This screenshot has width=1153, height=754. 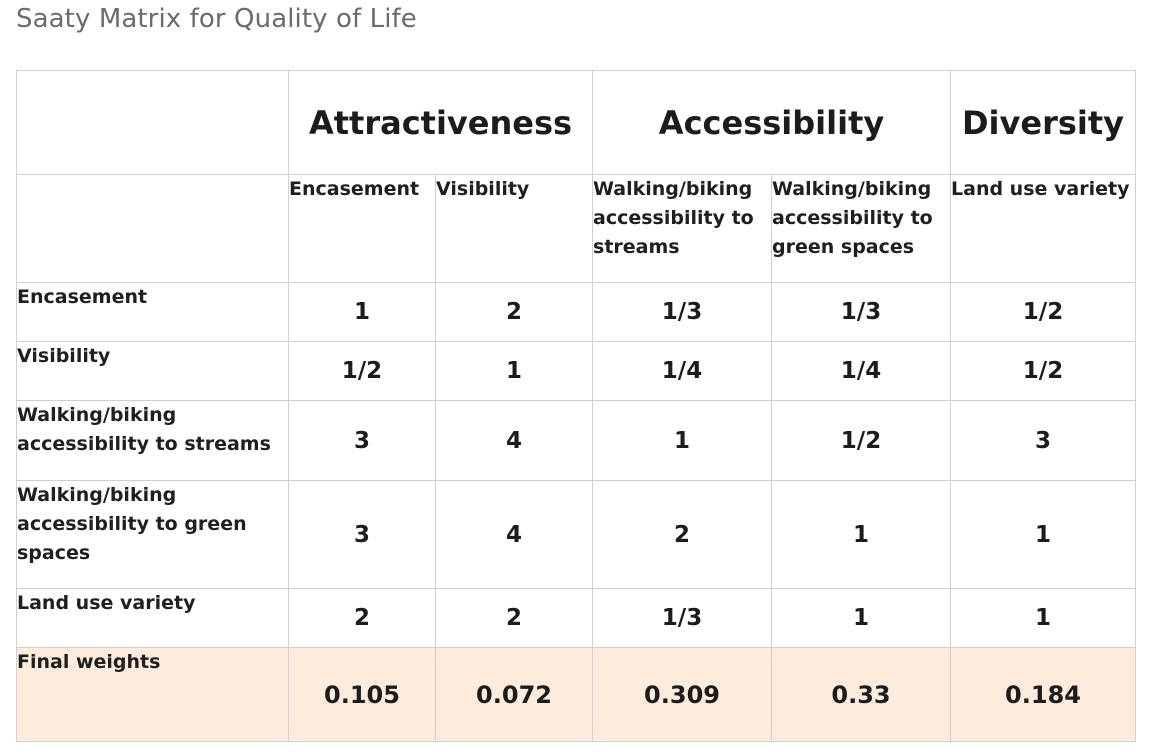 What do you see at coordinates (772, 122) in the screenshot?
I see `group-header-accessibility: Accessibility` at bounding box center [772, 122].